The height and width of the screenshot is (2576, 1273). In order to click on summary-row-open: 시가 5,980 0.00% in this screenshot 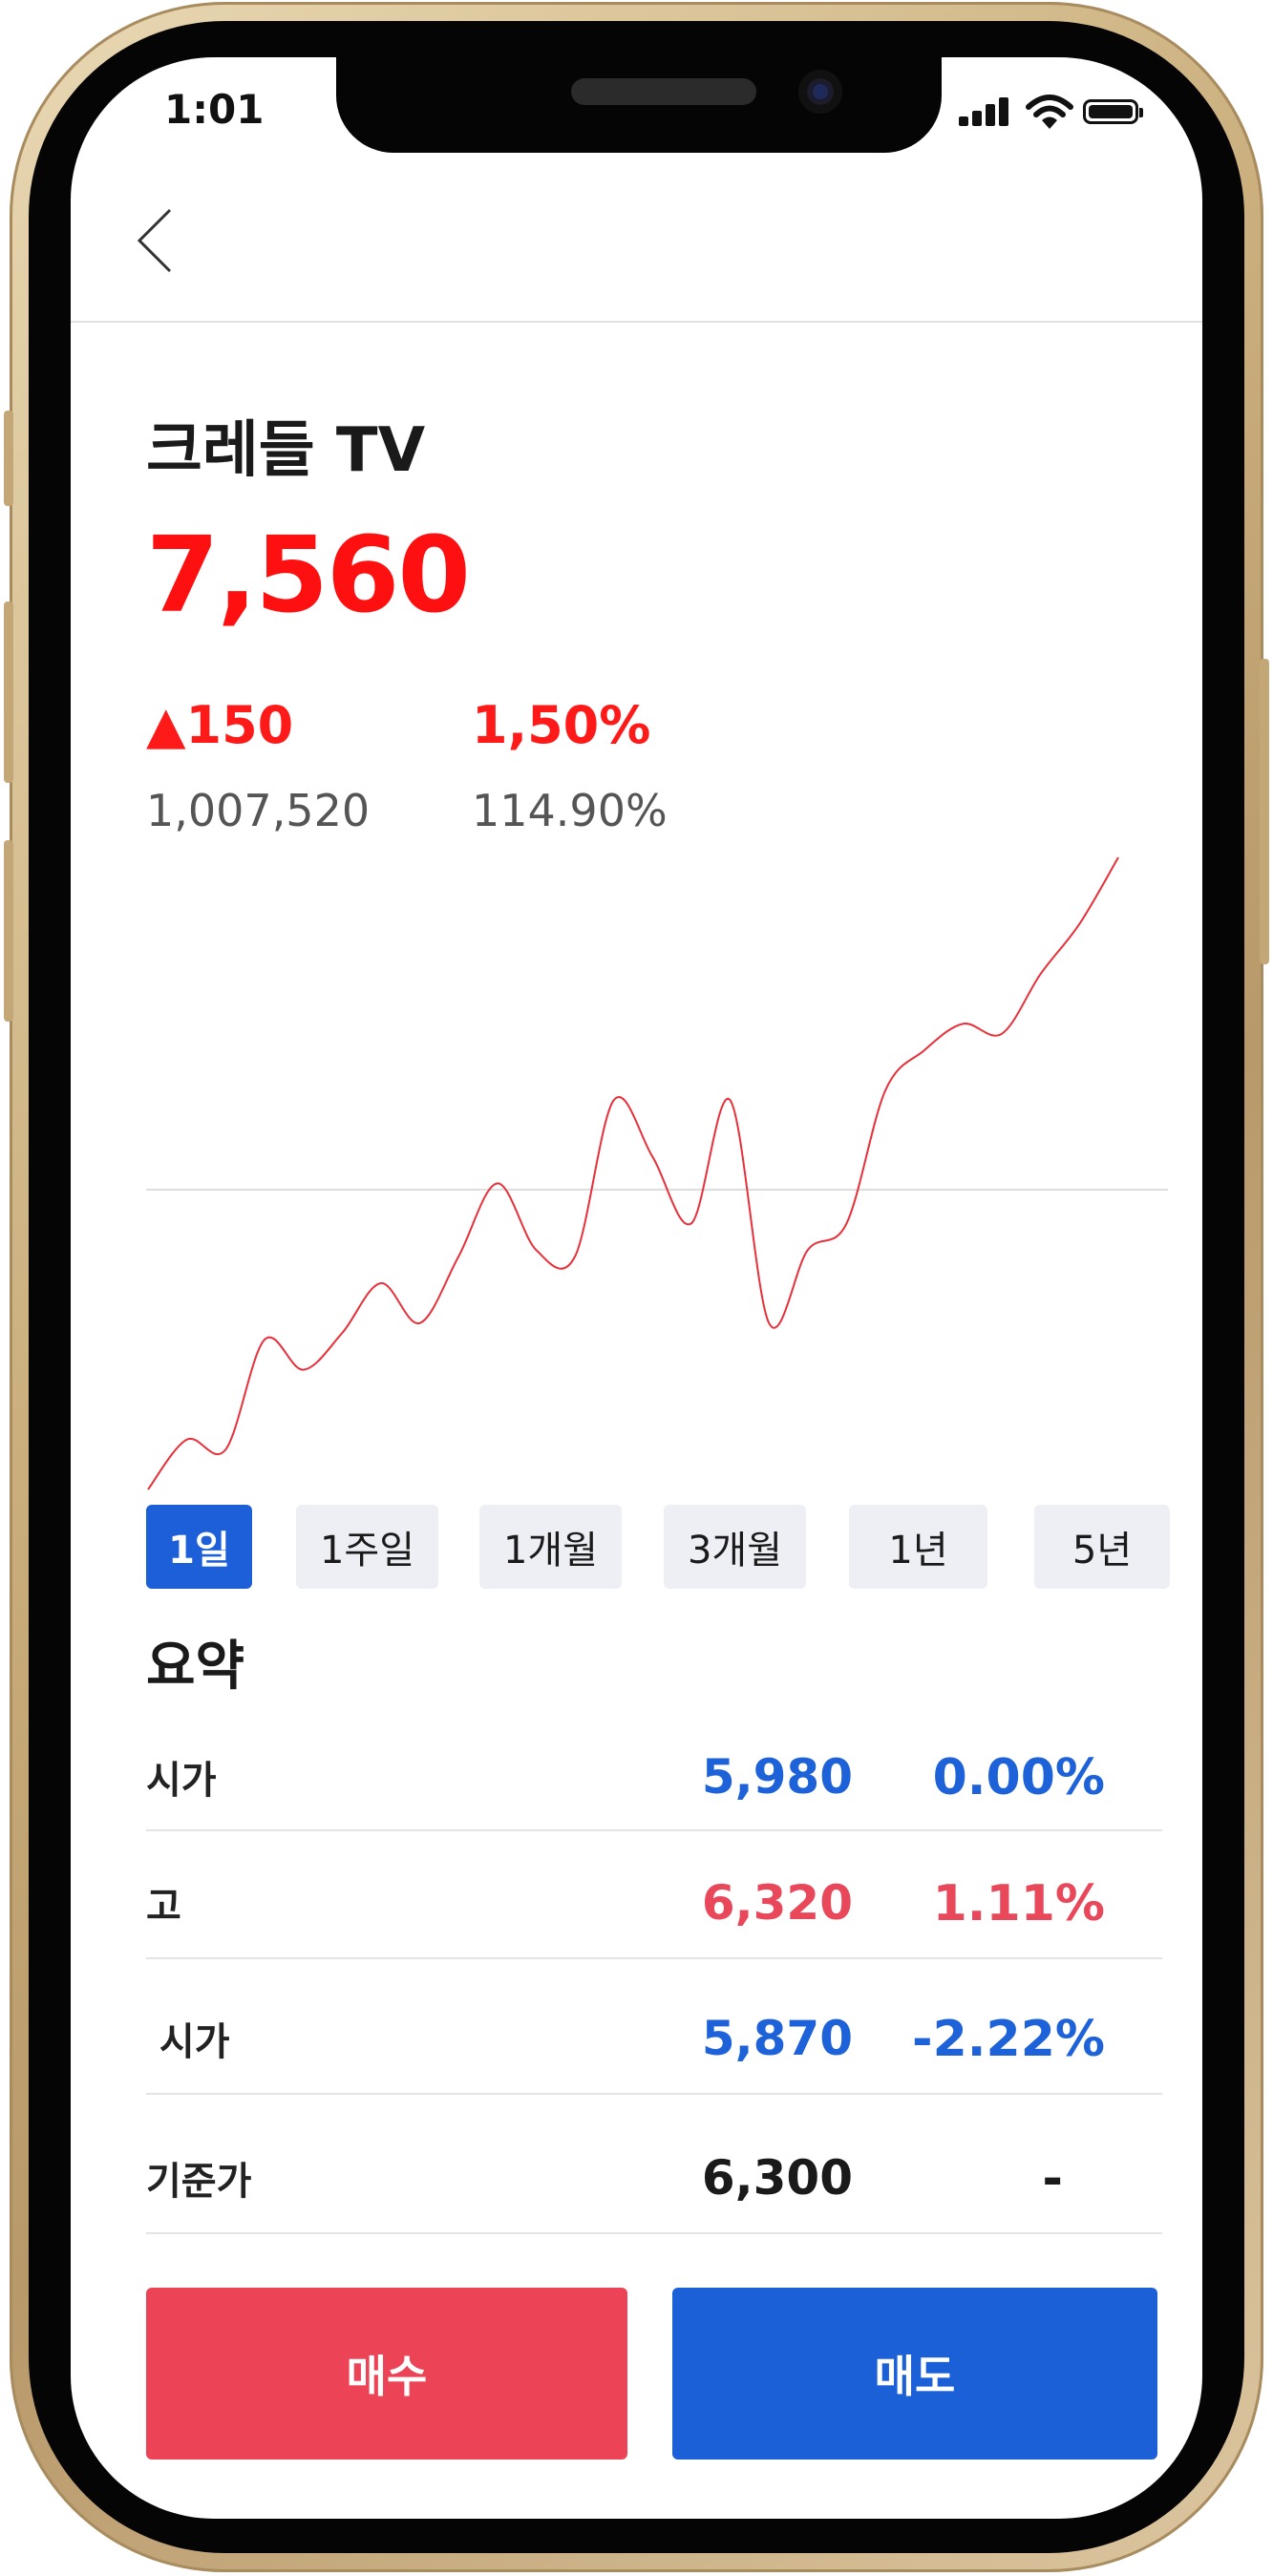, I will do `click(652, 1797)`.